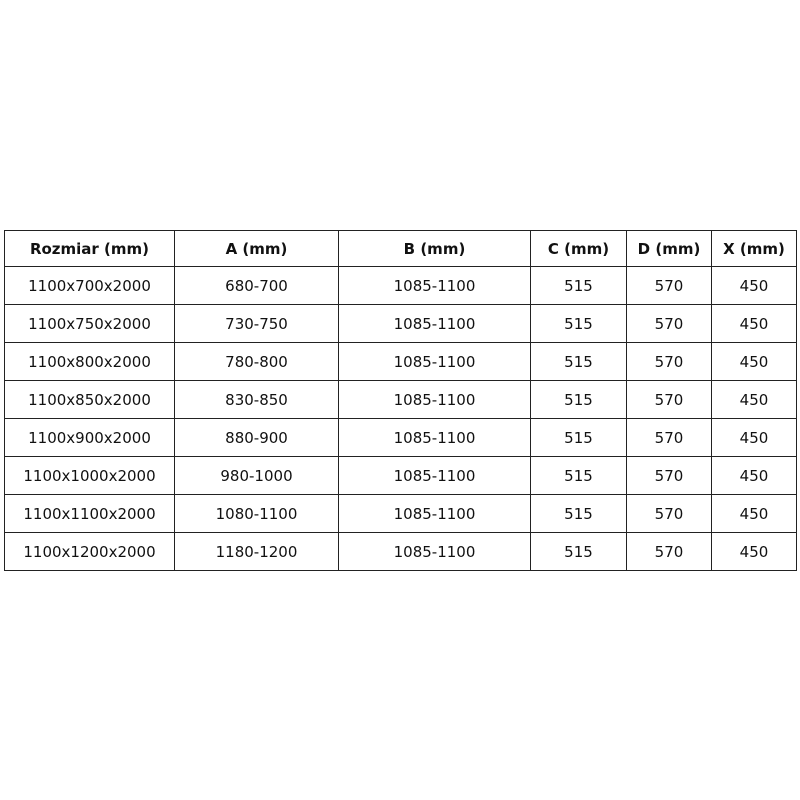  I want to click on table-row: 1100x850x2000 830-850 1085-1100 515 570 450, so click(400, 399).